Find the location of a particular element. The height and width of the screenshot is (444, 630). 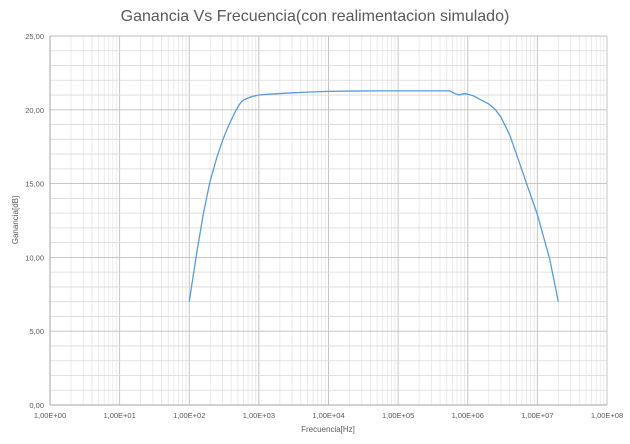

y-axis-label: Ganancia[dB] is located at coordinates (15, 220).